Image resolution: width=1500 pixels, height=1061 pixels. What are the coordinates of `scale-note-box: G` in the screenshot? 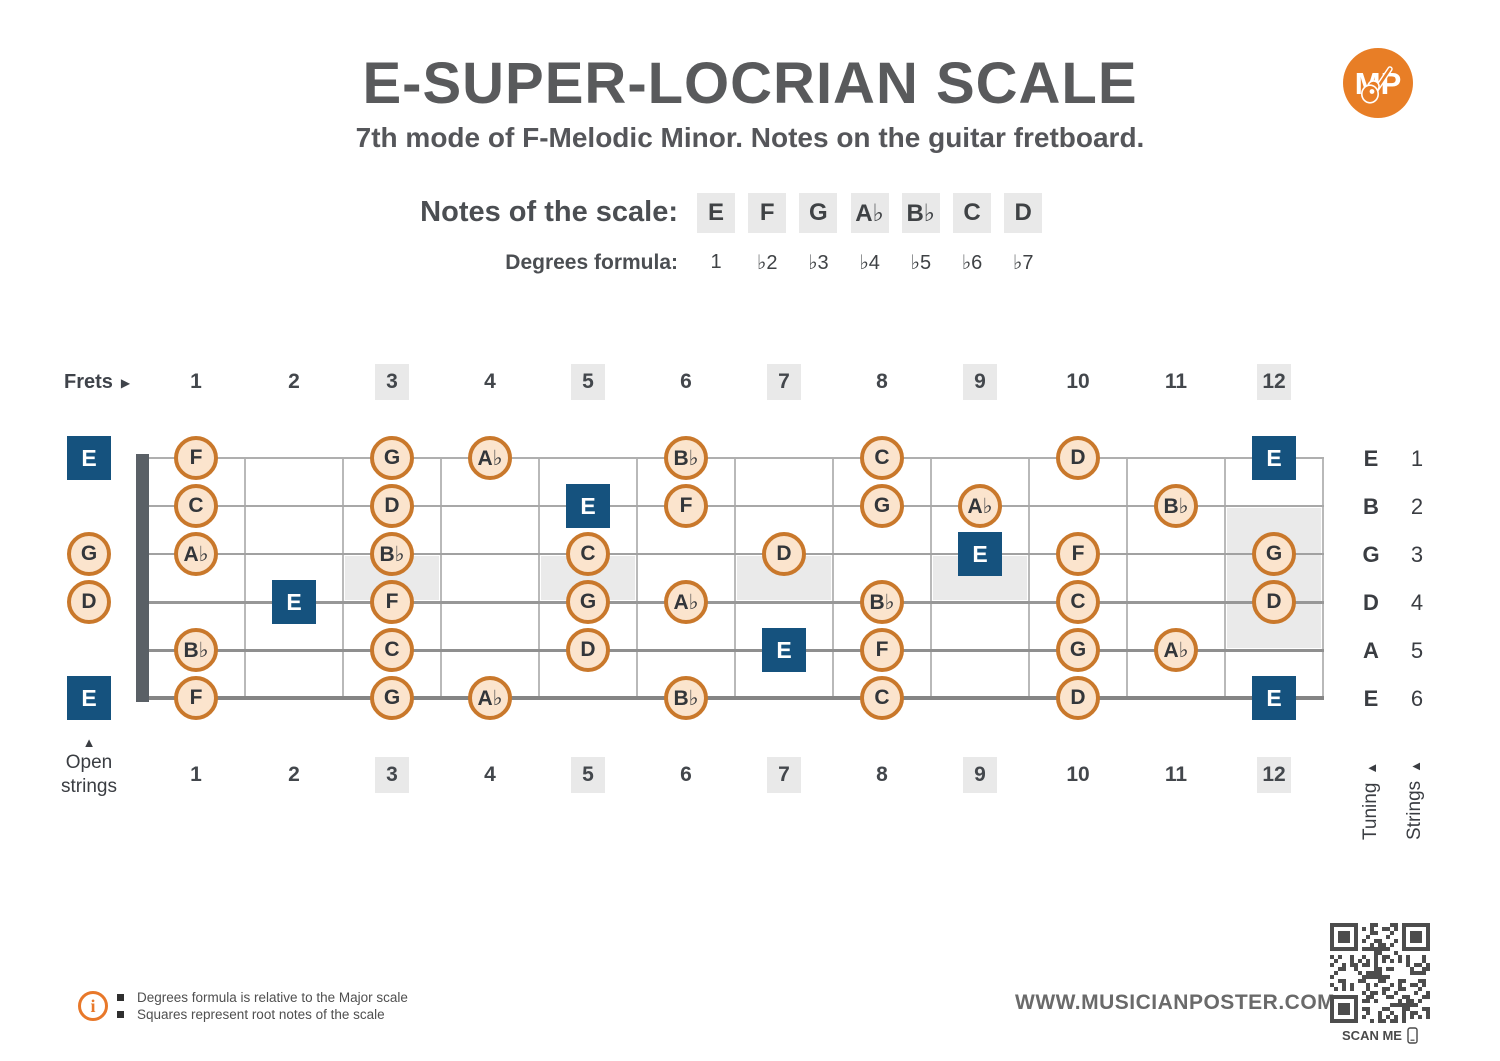 It's located at (818, 213).